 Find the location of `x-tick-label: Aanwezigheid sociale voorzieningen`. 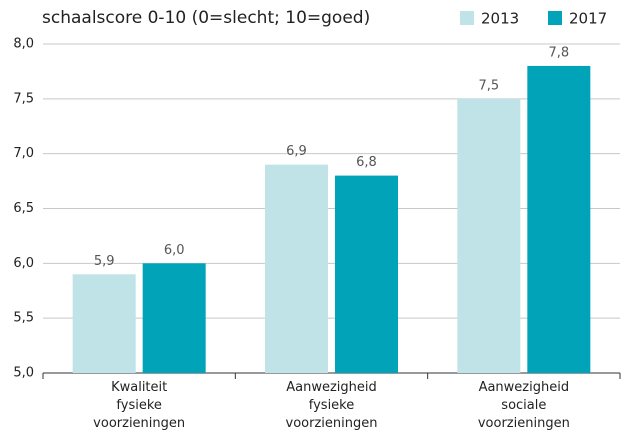

x-tick-label: Aanwezigheid sociale voorzieningen is located at coordinates (524, 405).